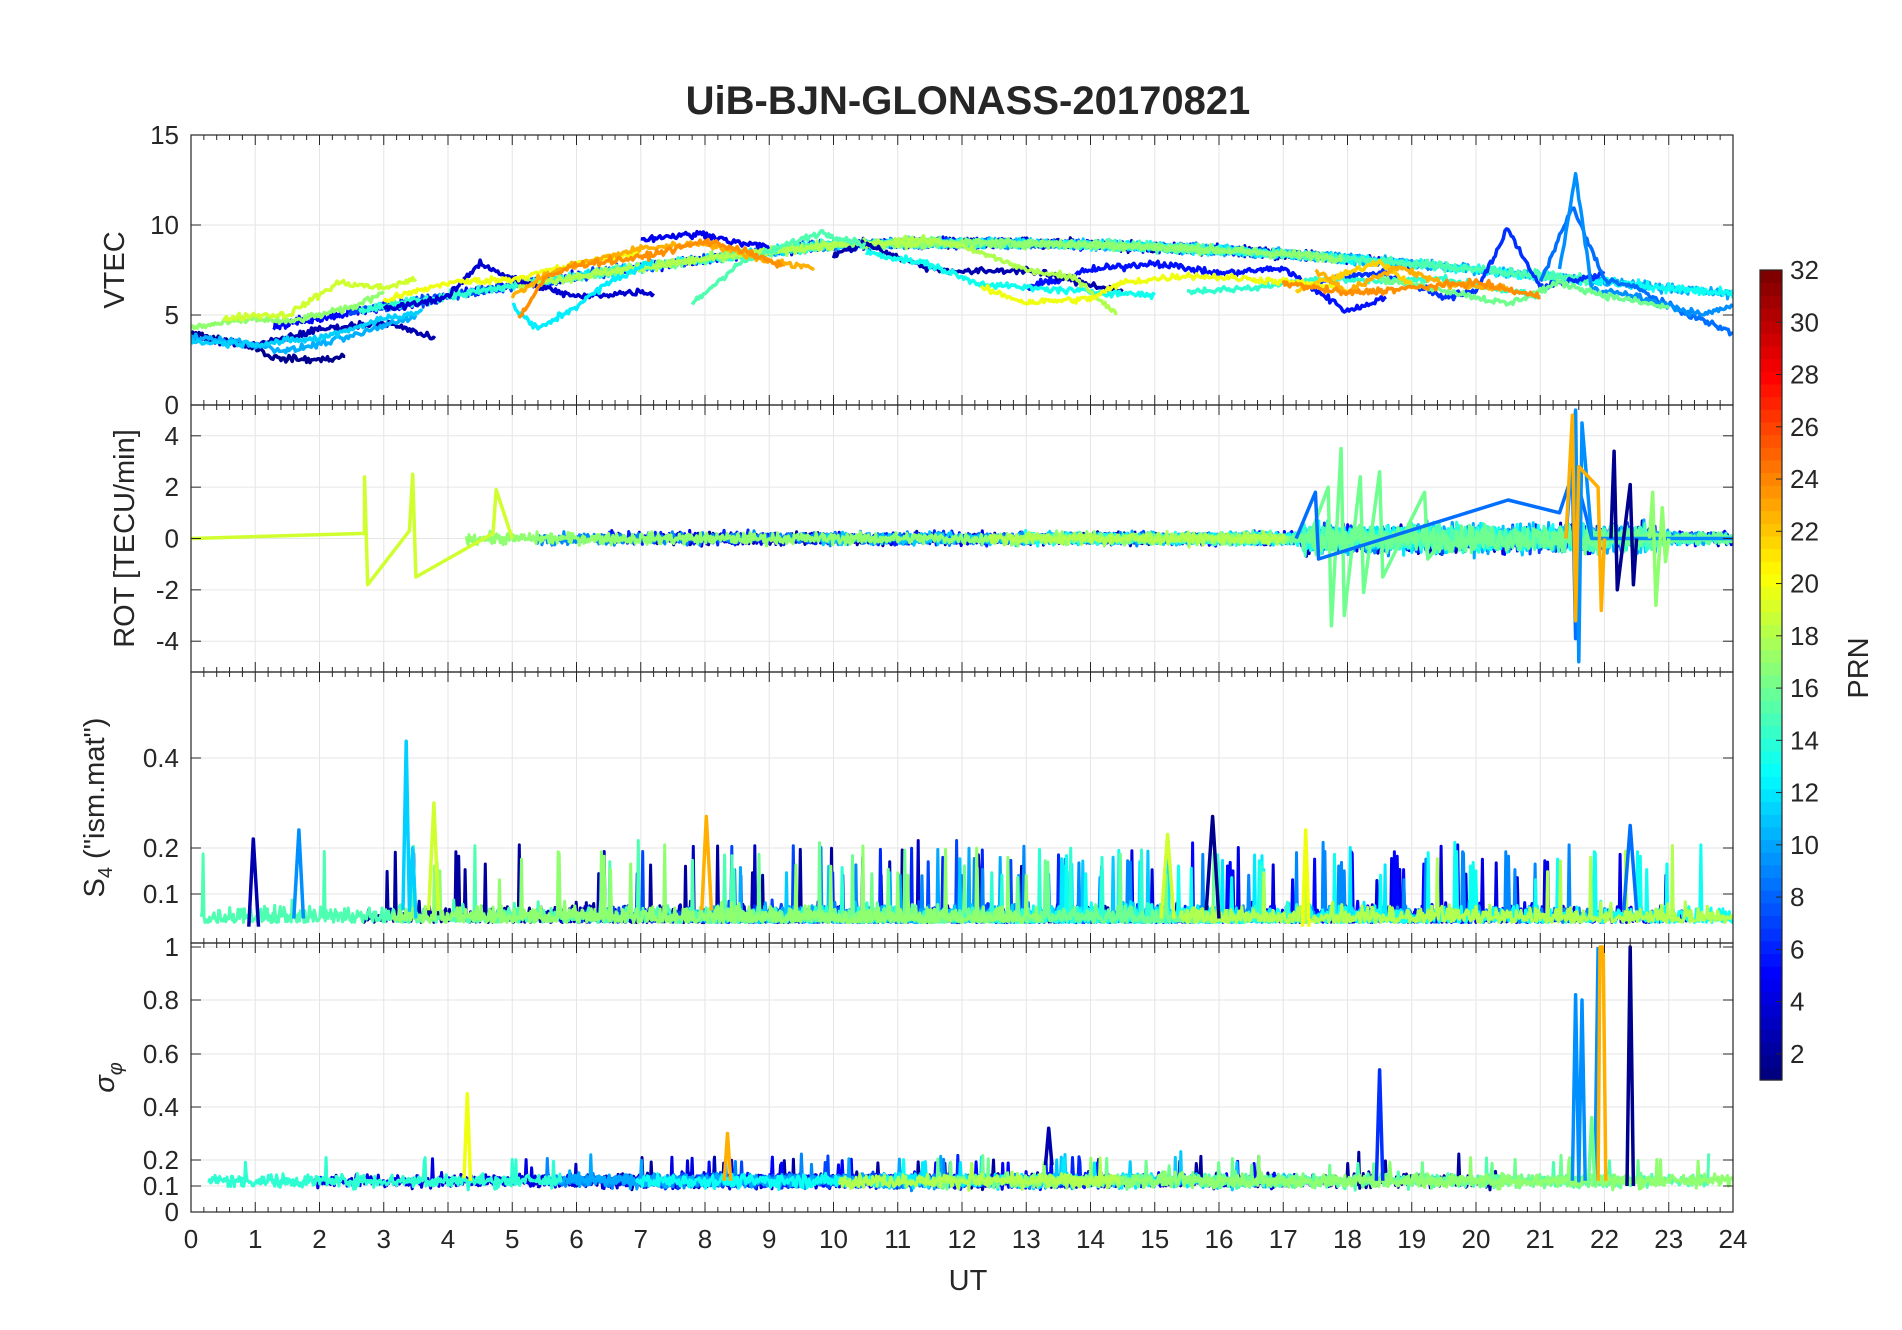  I want to click on x-tick-label: 5, so click(512, 1239).